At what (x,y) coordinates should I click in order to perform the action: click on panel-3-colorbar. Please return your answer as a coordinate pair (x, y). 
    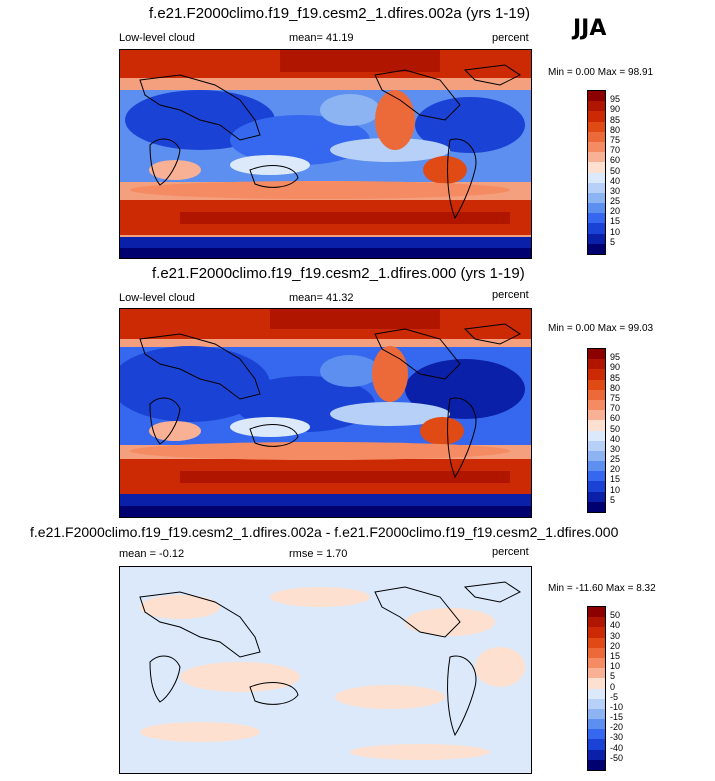
    Looking at the image, I should click on (596, 688).